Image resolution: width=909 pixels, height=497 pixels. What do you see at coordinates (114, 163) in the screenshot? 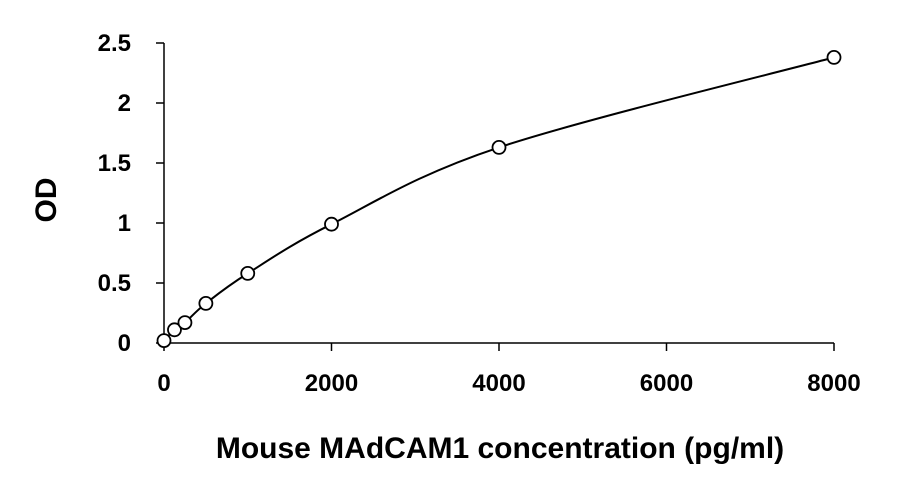
I see `y-tick-label: 1.5` at bounding box center [114, 163].